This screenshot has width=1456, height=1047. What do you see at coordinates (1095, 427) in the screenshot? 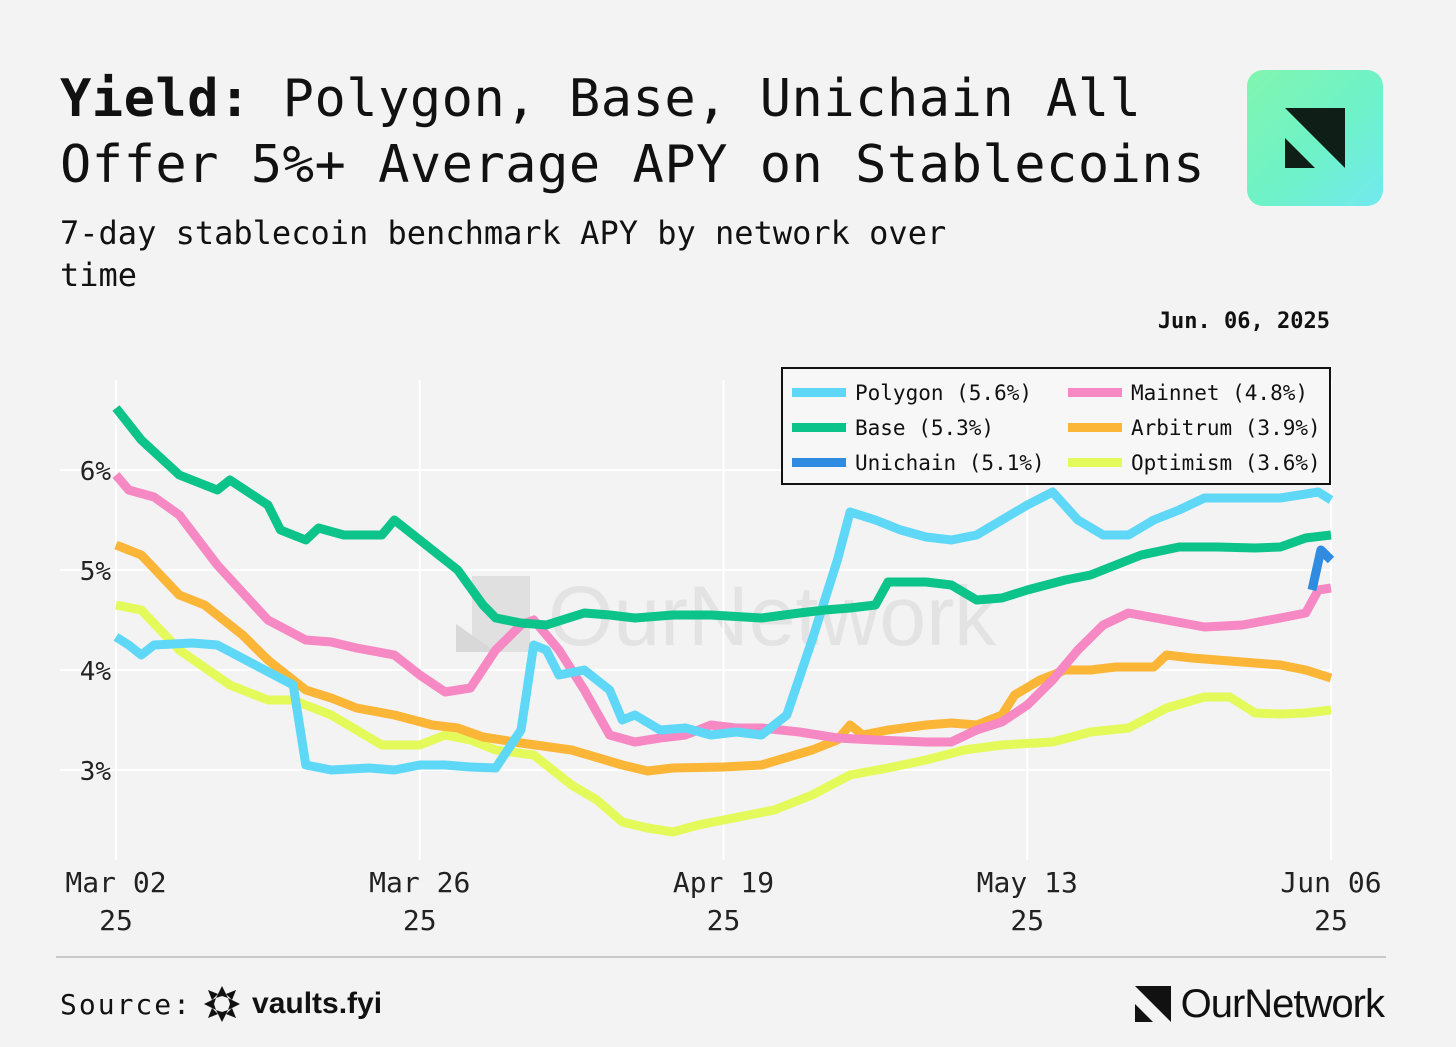
I see `legend-swatch-arbitrum` at bounding box center [1095, 427].